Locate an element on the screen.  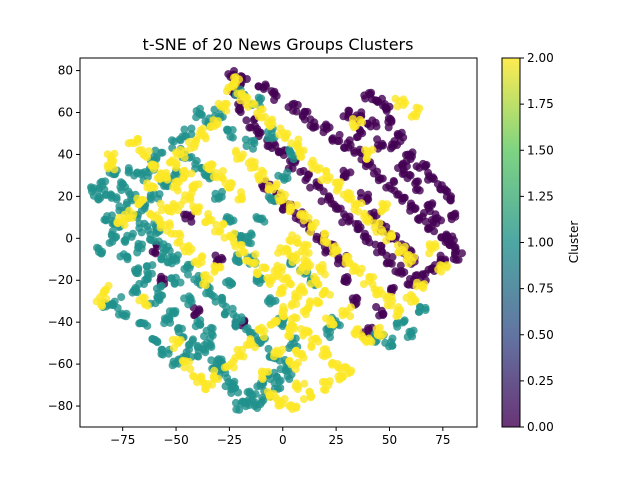
x-tick-label: −75 is located at coordinates (122, 440).